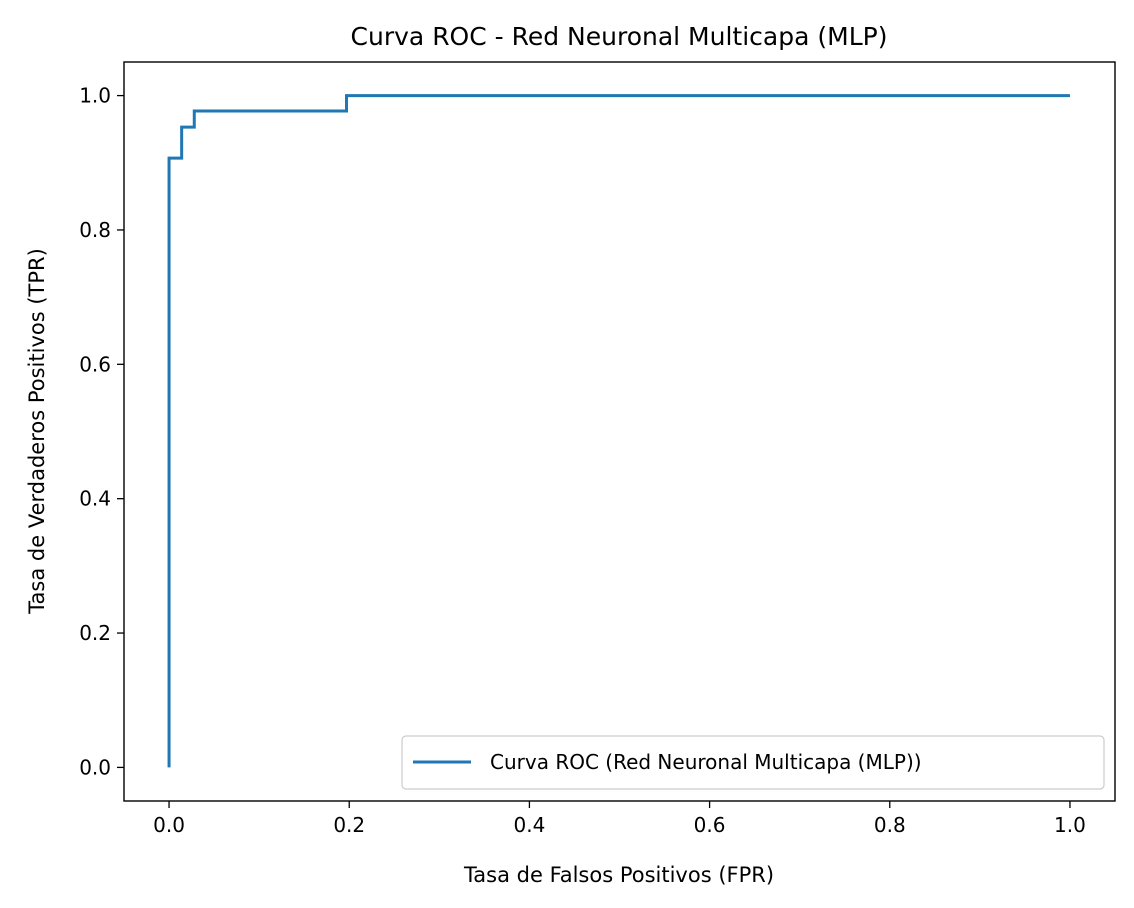 The image size is (1134, 908). What do you see at coordinates (37, 431) in the screenshot?
I see `y-axis-label: Tasa de Verdaderos Positivos (TPR)` at bounding box center [37, 431].